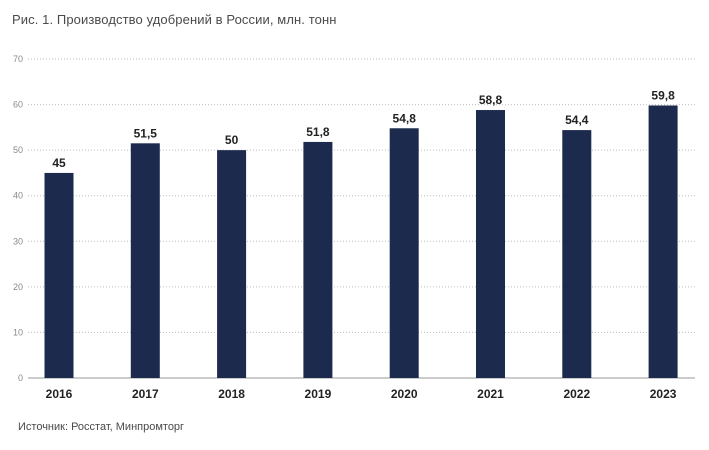  I want to click on data-label: 50, so click(232, 140).